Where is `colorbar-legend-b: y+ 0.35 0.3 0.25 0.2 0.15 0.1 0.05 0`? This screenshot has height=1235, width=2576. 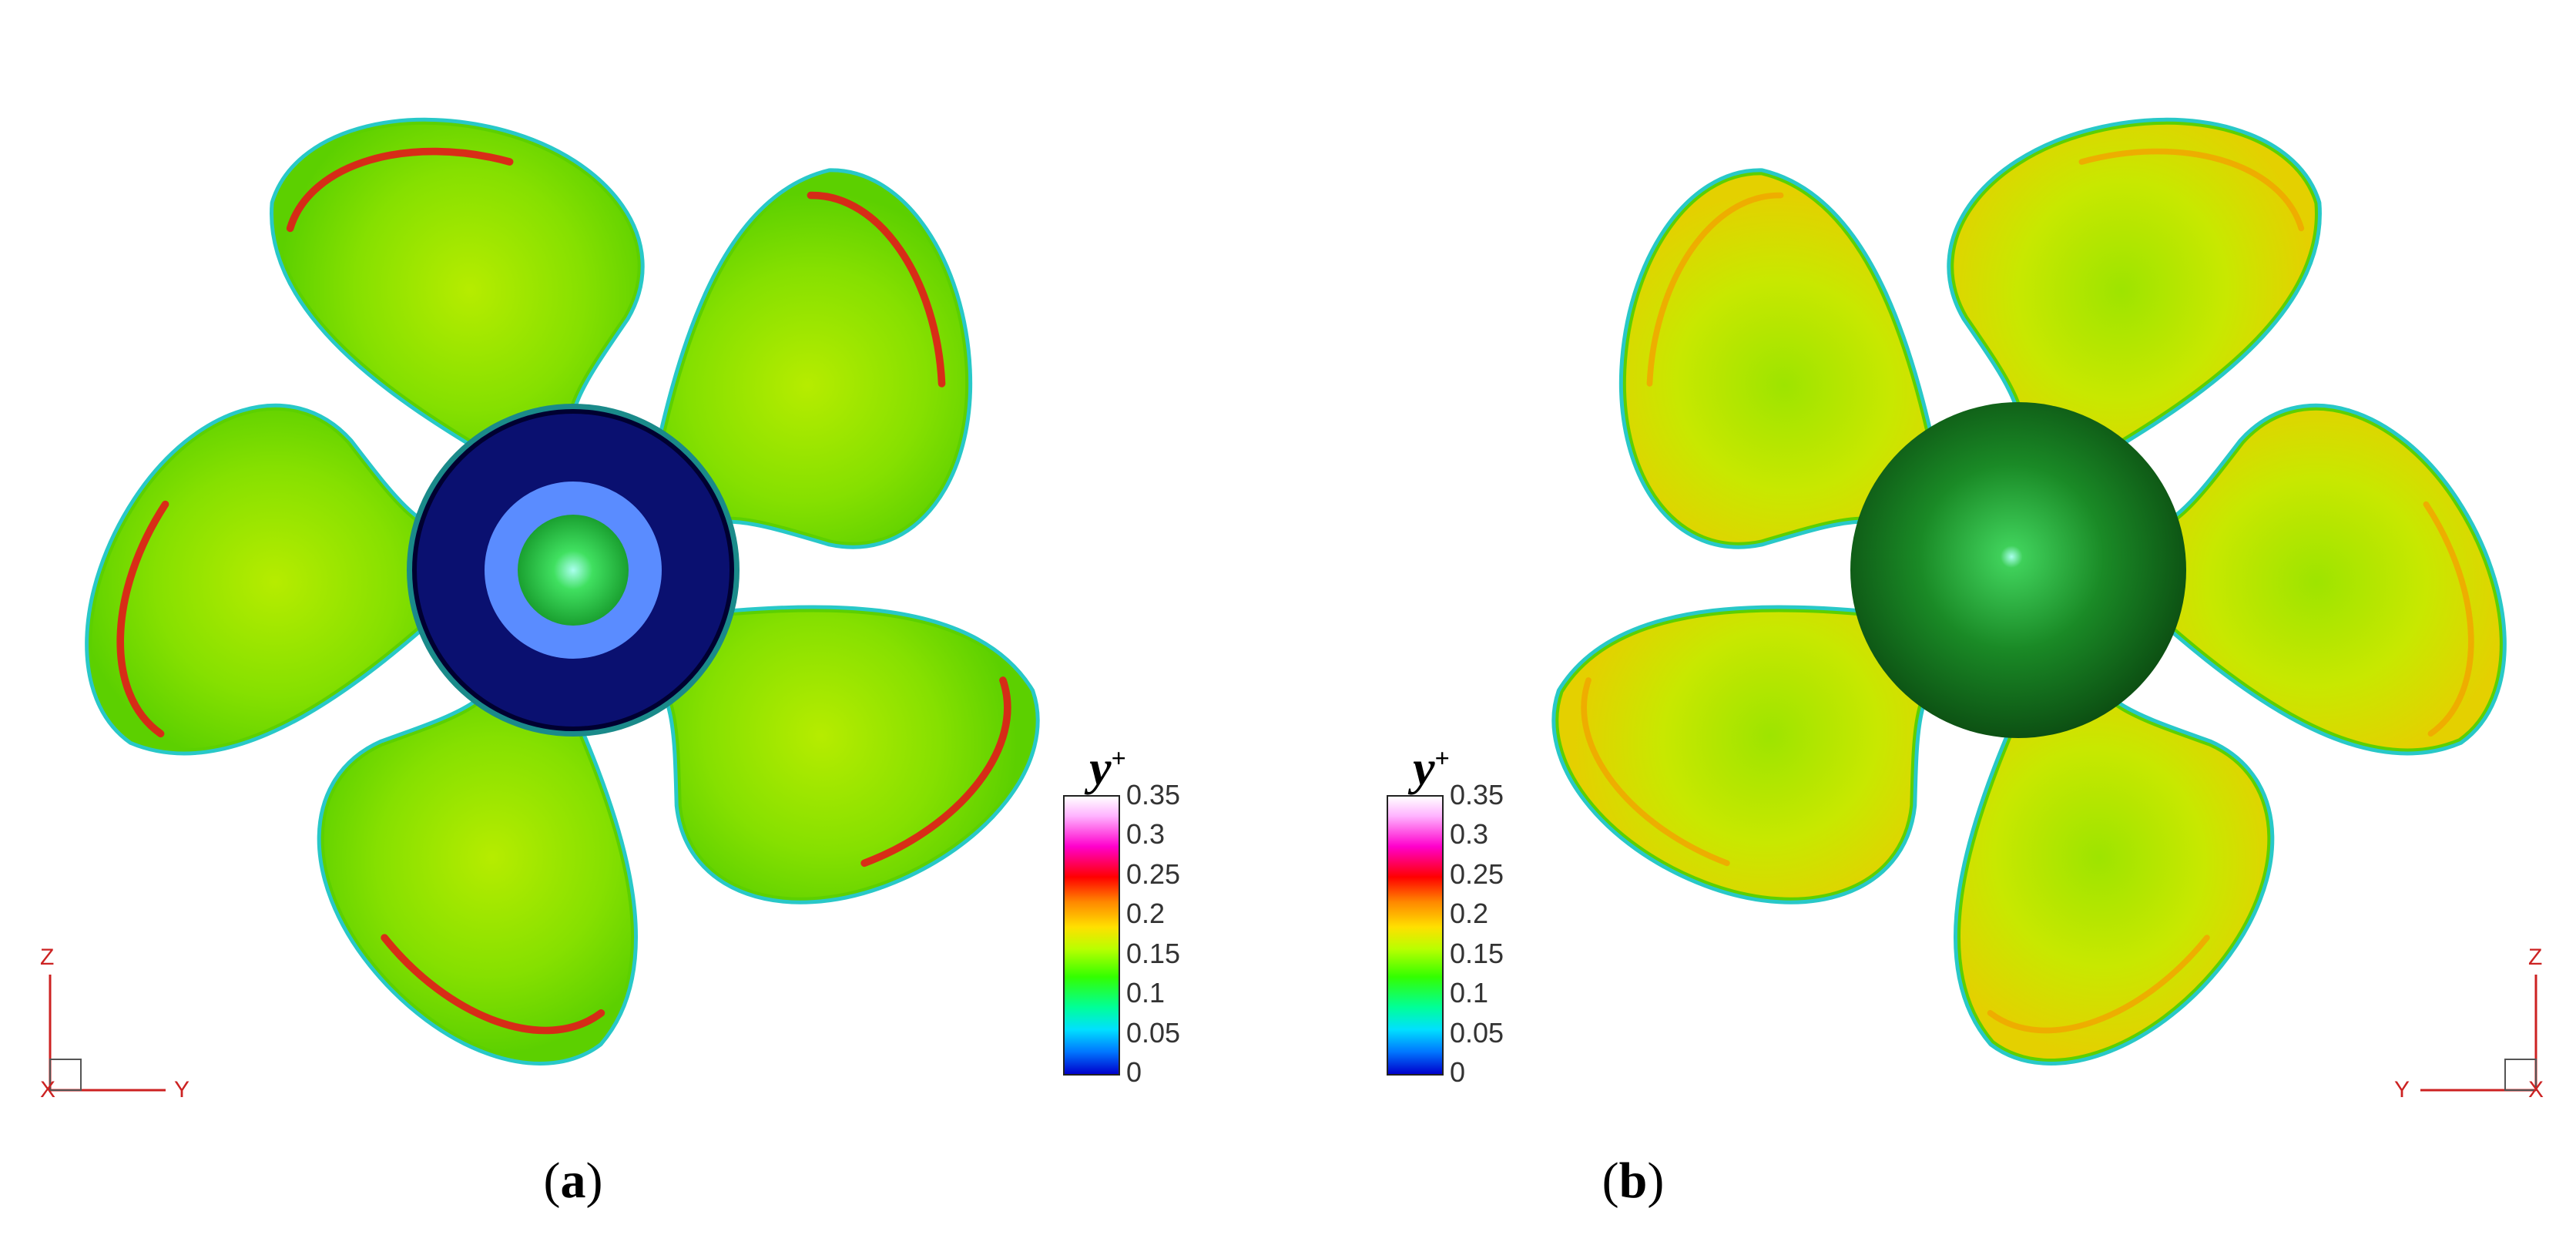 colorbar-legend-b: y+ 0.35 0.3 0.25 0.2 0.15 0.1 0.05 0 is located at coordinates (1493, 932).